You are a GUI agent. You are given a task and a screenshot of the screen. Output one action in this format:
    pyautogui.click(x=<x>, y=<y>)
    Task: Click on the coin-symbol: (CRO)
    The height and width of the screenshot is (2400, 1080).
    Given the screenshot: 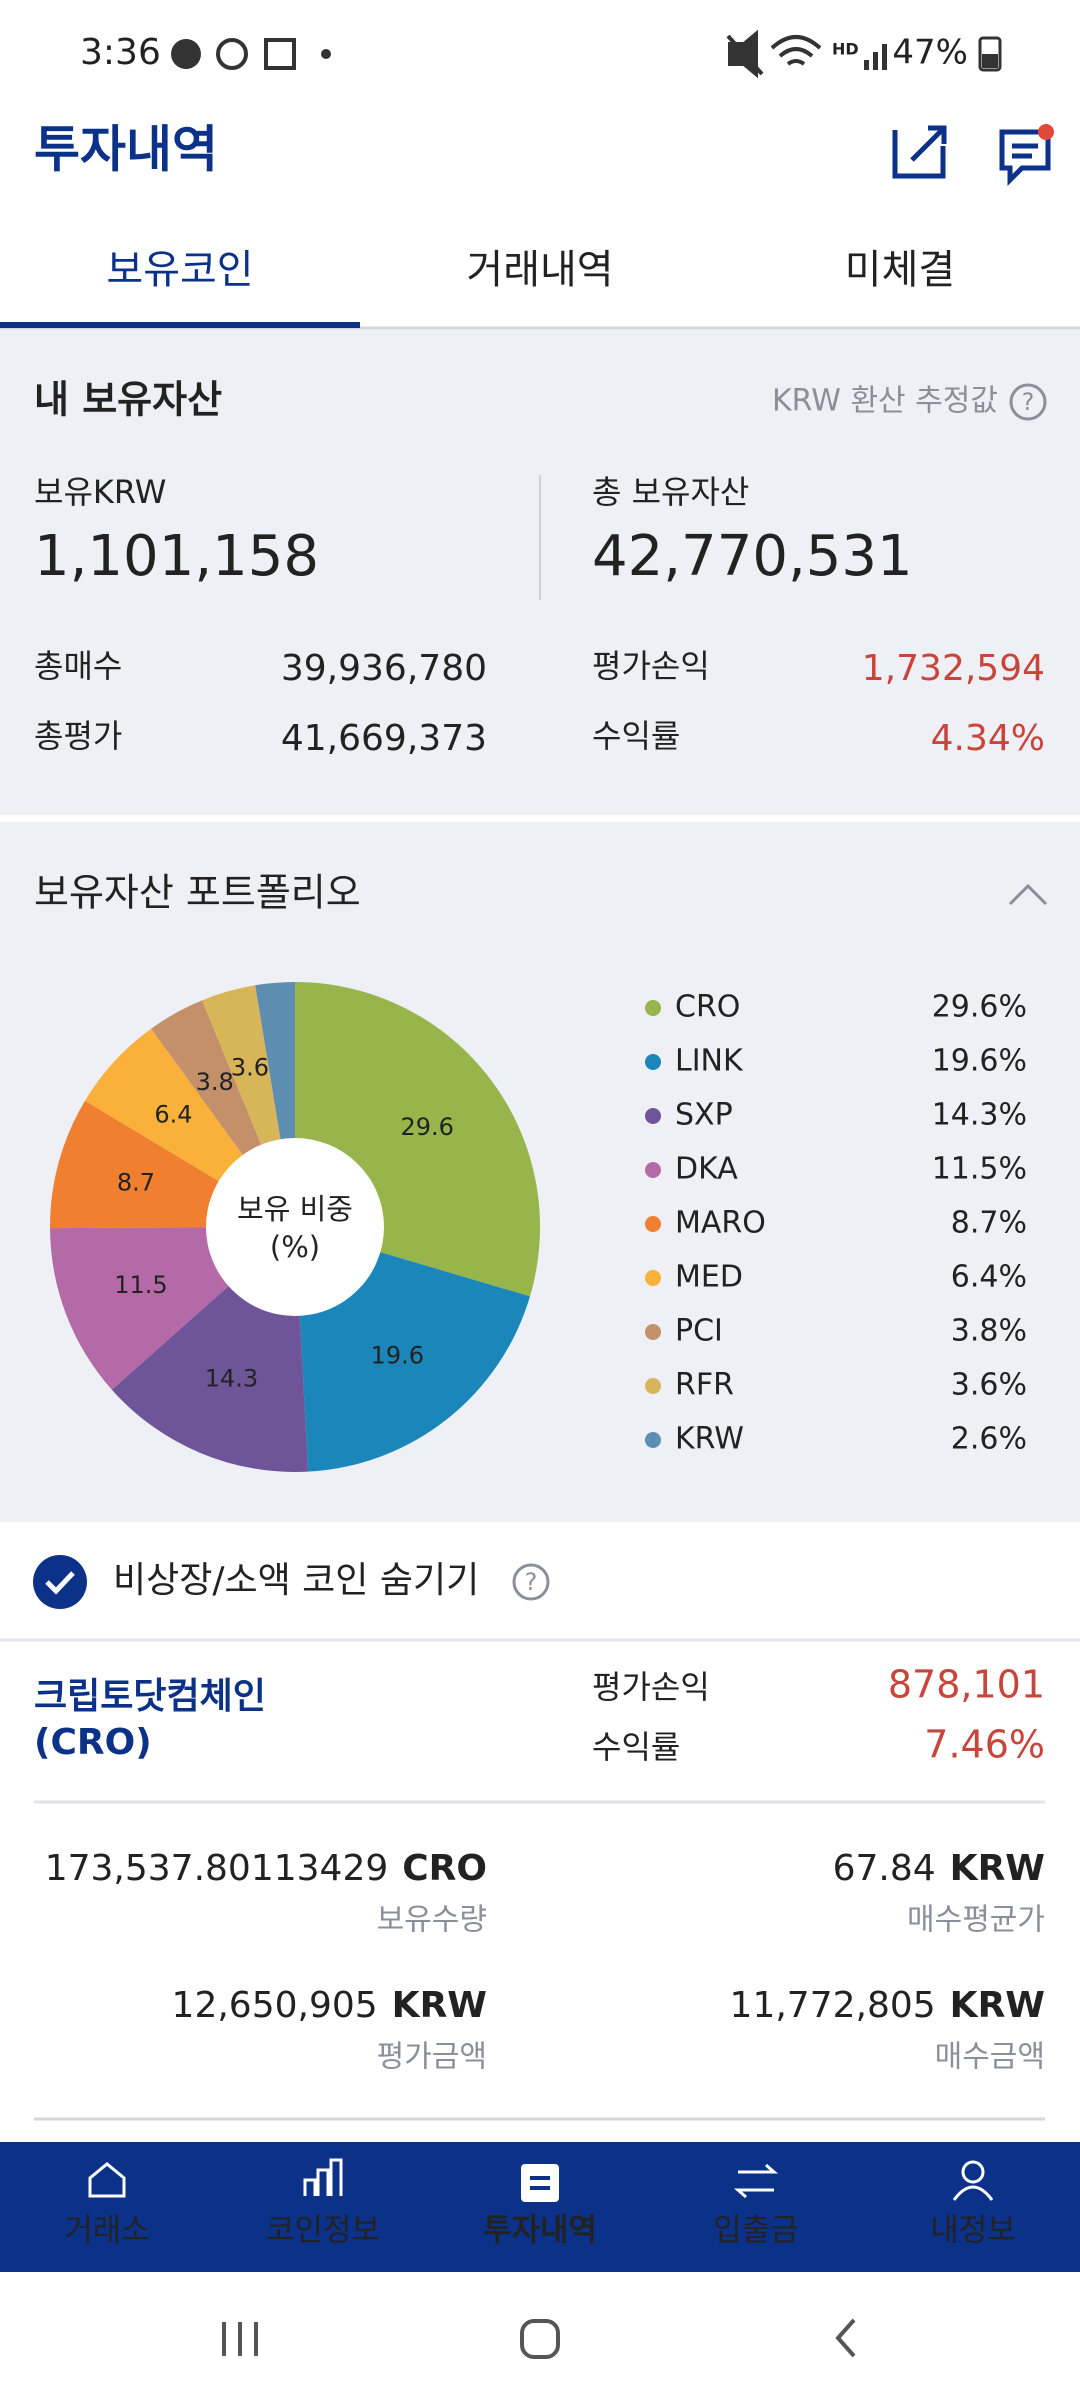 What is the action you would take?
    pyautogui.click(x=93, y=1742)
    